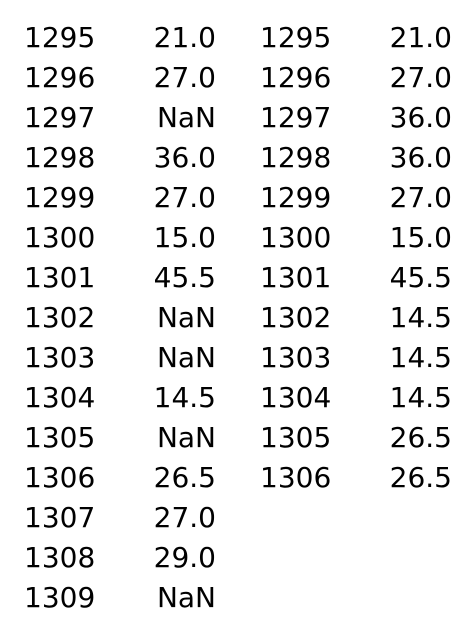 Image resolution: width=474 pixels, height=638 pixels. What do you see at coordinates (124, 438) in the screenshot?
I see `left-series-row: 1305 NaN` at bounding box center [124, 438].